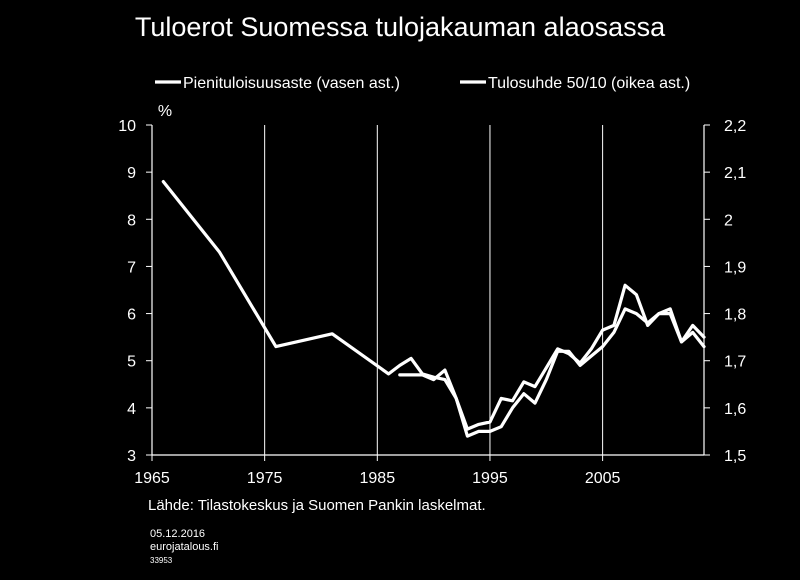 Image resolution: width=800 pixels, height=580 pixels. Describe the element at coordinates (603, 478) in the screenshot. I see `x-tick-label: 2005` at that location.